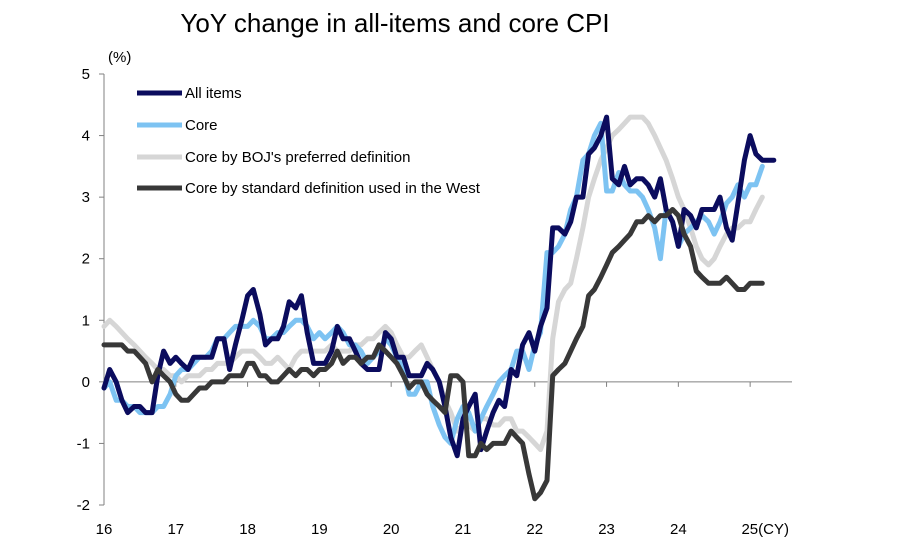  I want to click on x-tick-label: 25, so click(749, 529).